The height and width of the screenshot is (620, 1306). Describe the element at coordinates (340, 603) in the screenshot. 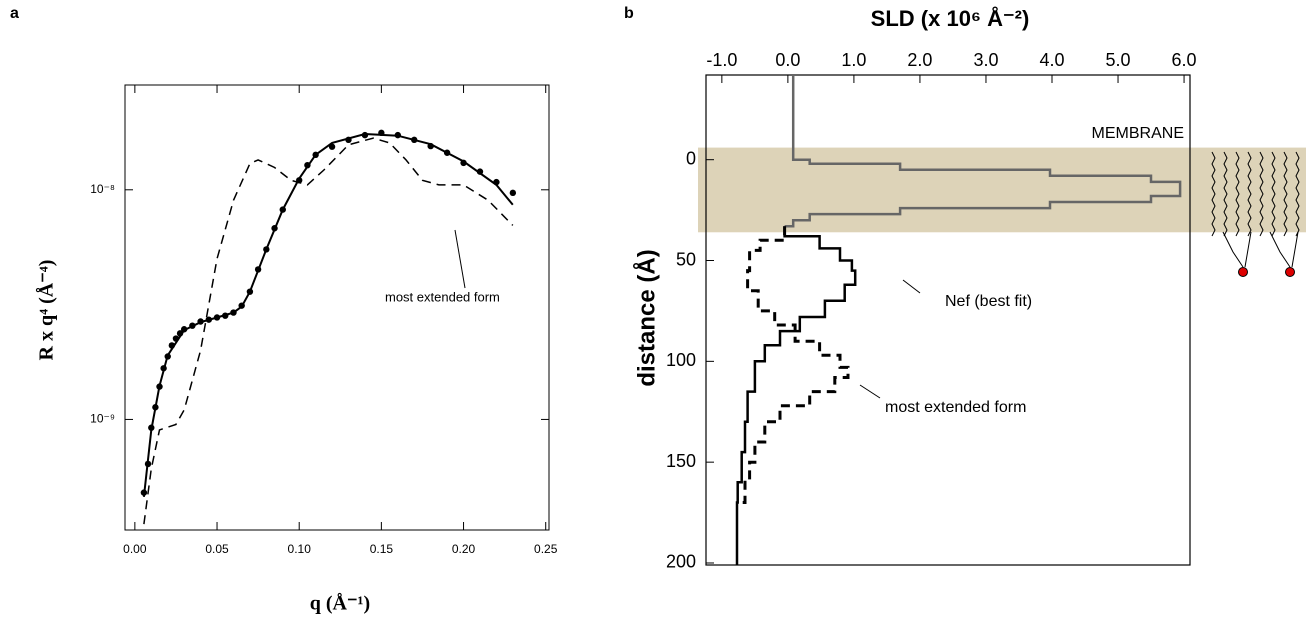

I see `x-axis-label: q (Å⁻¹)` at that location.